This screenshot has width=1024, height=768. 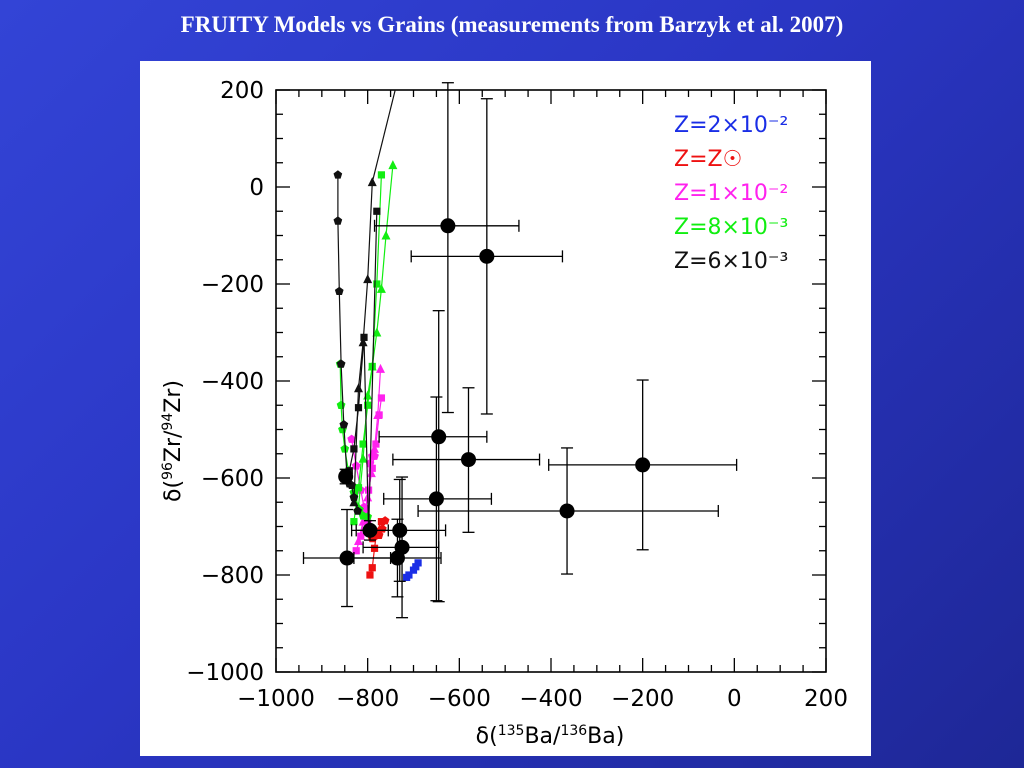 I want to click on y-tick-label: −400, so click(x=232, y=382).